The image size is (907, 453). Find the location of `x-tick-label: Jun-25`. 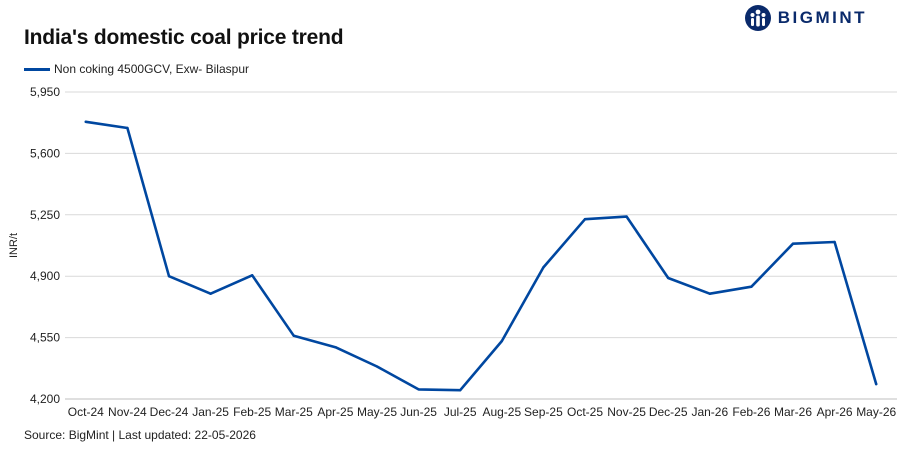

x-tick-label: Jun-25 is located at coordinates (418, 412).